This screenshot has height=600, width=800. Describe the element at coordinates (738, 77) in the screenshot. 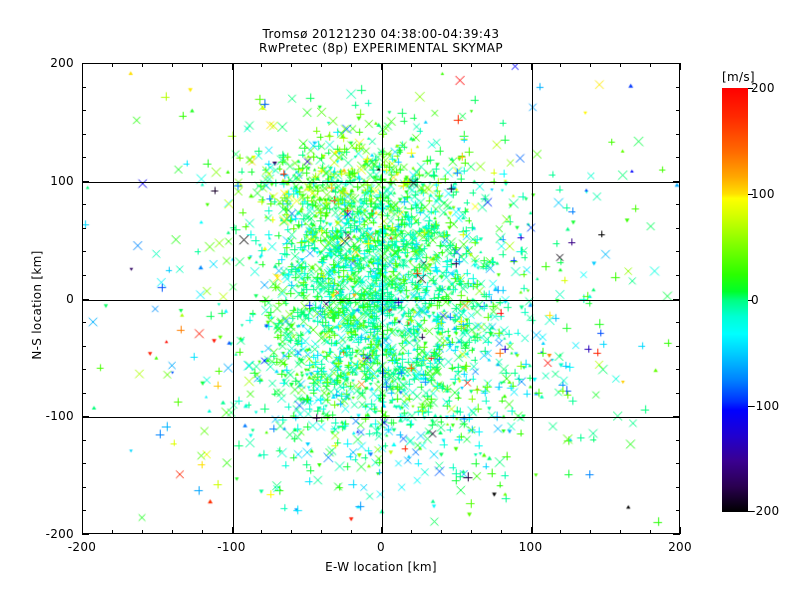

I see `colorbar-unit-label: [m/s]` at that location.